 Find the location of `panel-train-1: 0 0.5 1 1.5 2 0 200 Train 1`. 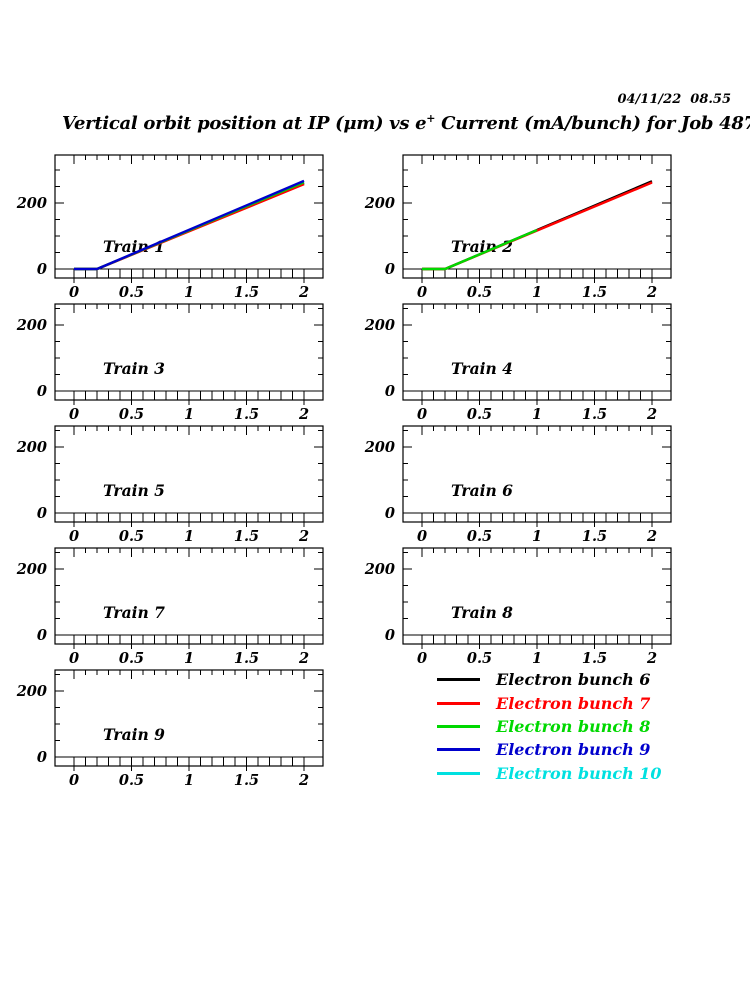

panel-train-1: 0 0.5 1 1.5 2 0 200 Train 1 is located at coordinates (170, 227).